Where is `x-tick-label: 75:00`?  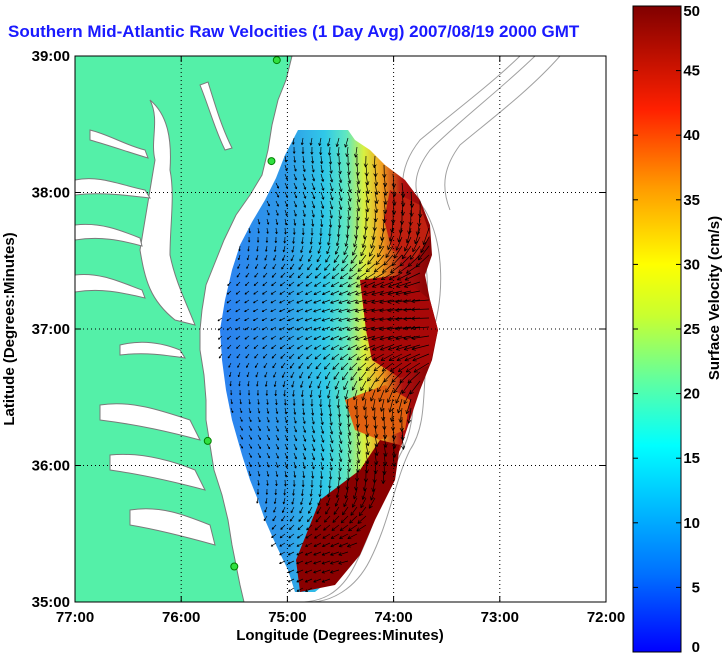
x-tick-label: 75:00 is located at coordinates (287, 617).